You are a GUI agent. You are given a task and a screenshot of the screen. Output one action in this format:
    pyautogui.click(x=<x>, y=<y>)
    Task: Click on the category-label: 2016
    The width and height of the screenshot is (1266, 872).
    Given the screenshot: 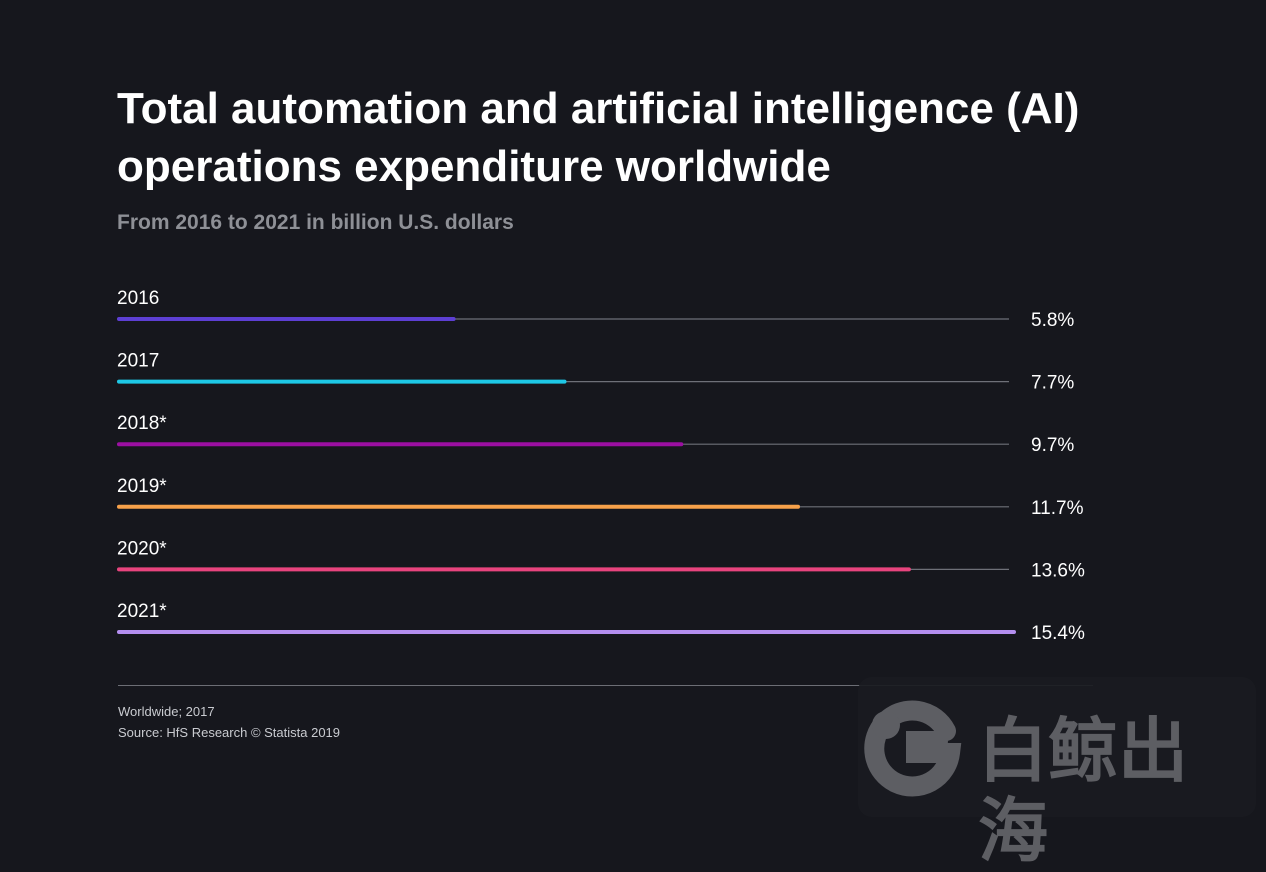 What is the action you would take?
    pyautogui.click(x=138, y=298)
    